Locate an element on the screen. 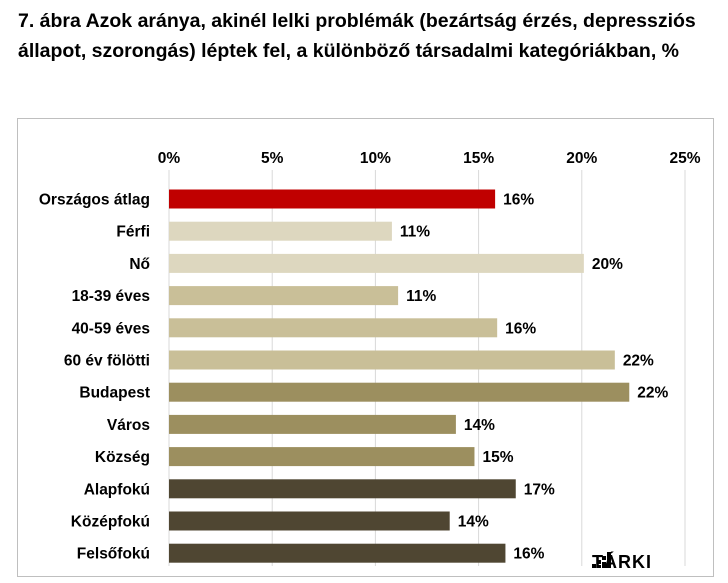 The width and height of the screenshot is (728, 583). category-label: 40-59 éves is located at coordinates (111, 328).